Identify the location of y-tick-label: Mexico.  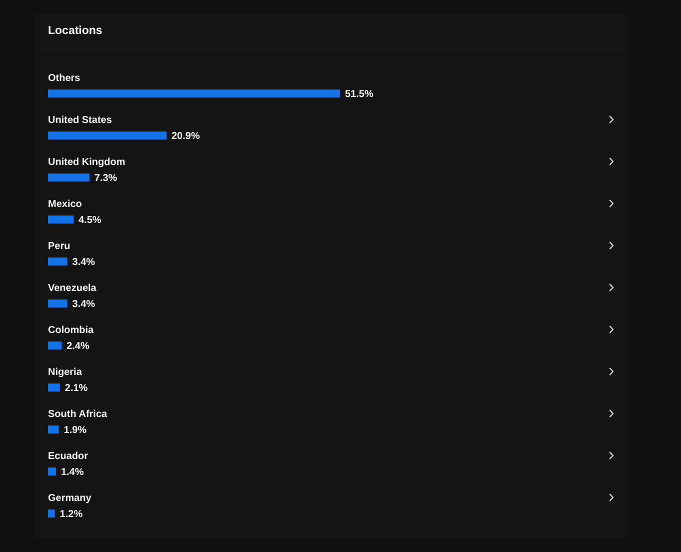
(65, 204).